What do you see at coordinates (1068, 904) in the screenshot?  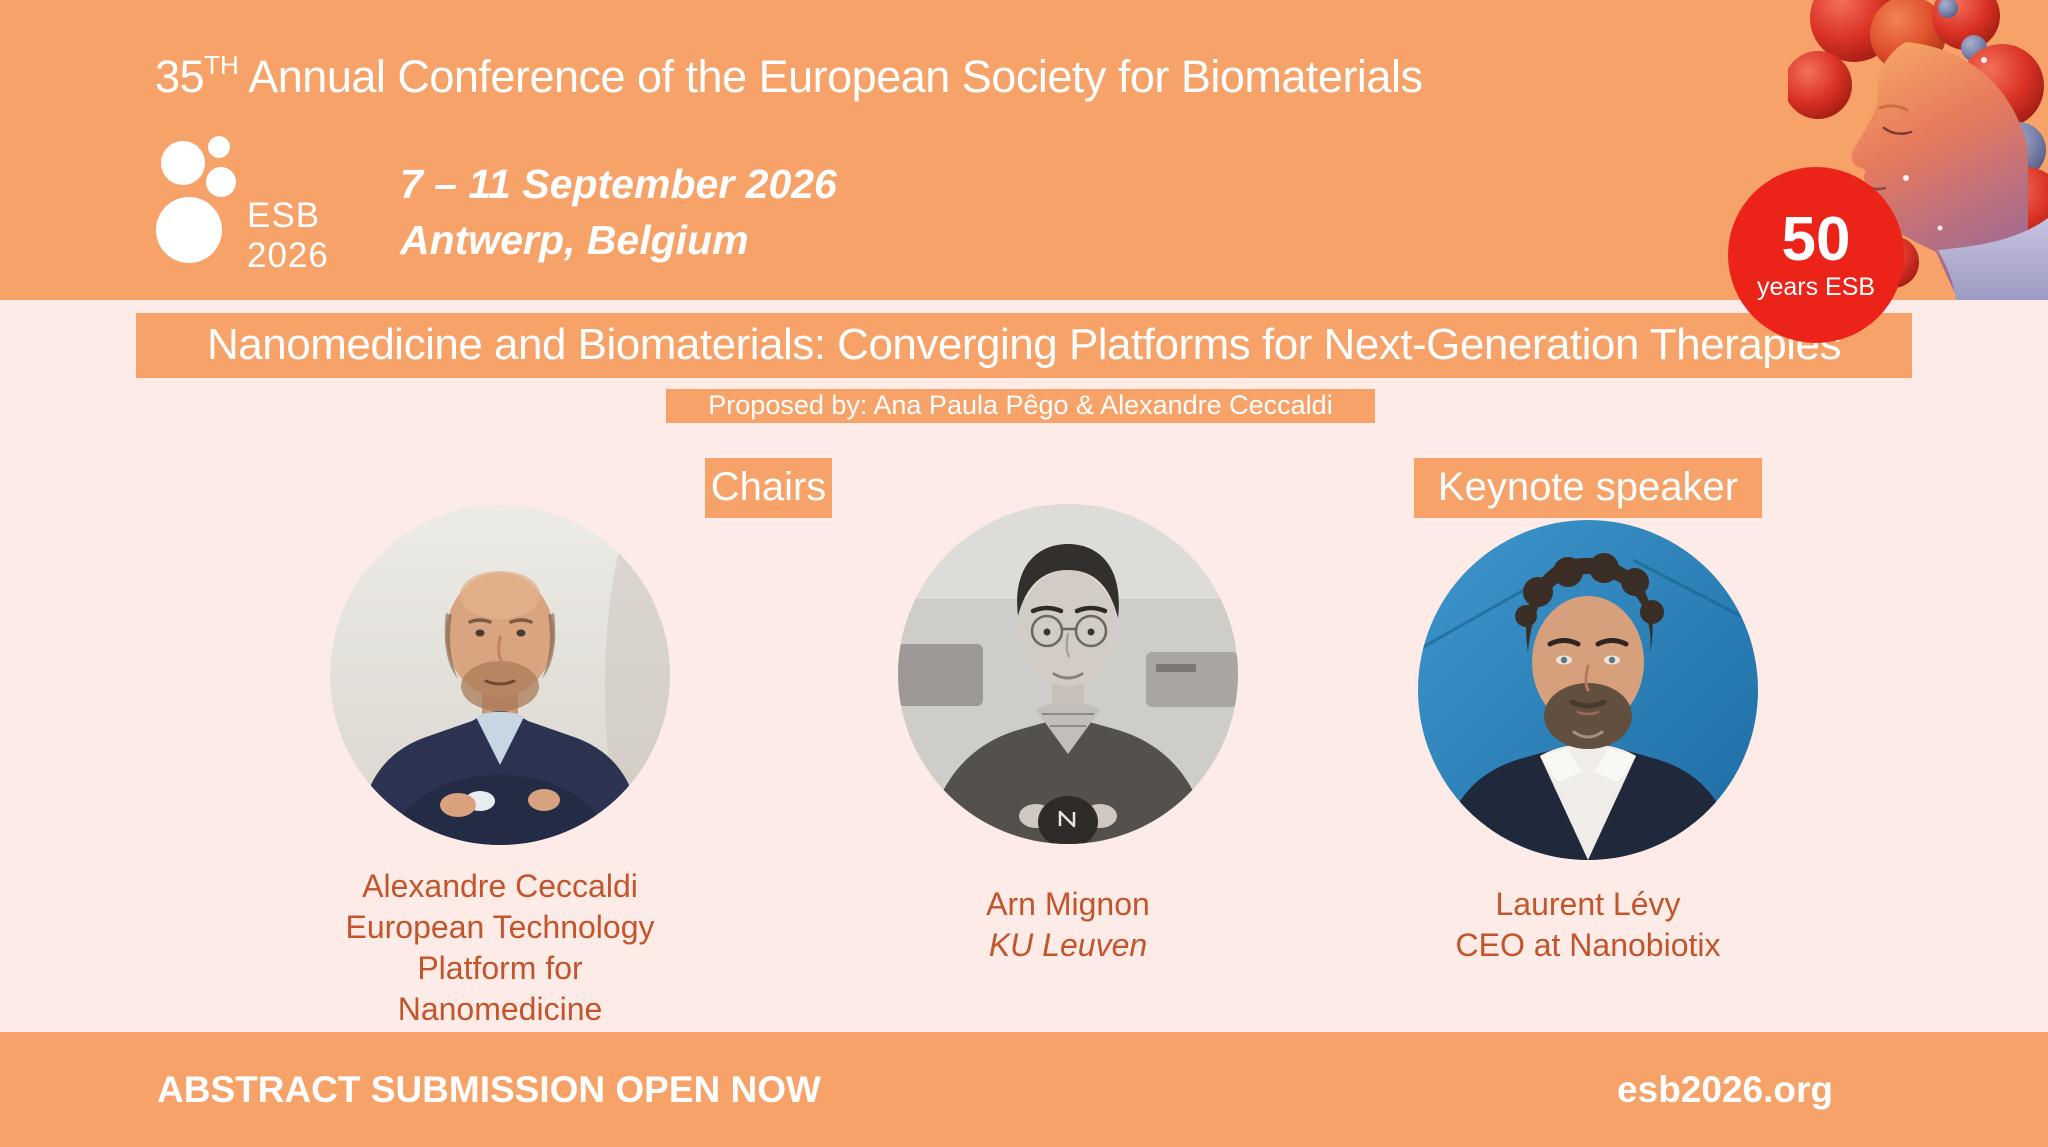 I see `person-name: Arn Mignon` at bounding box center [1068, 904].